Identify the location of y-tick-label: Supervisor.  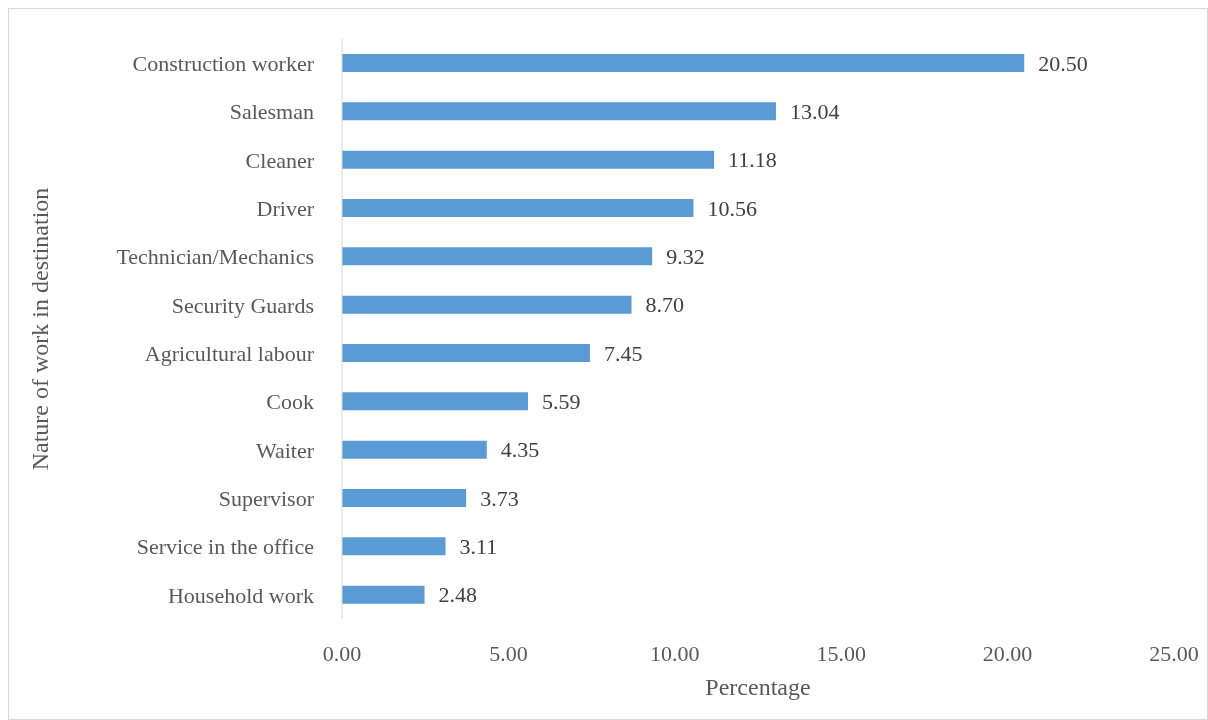
(266, 498).